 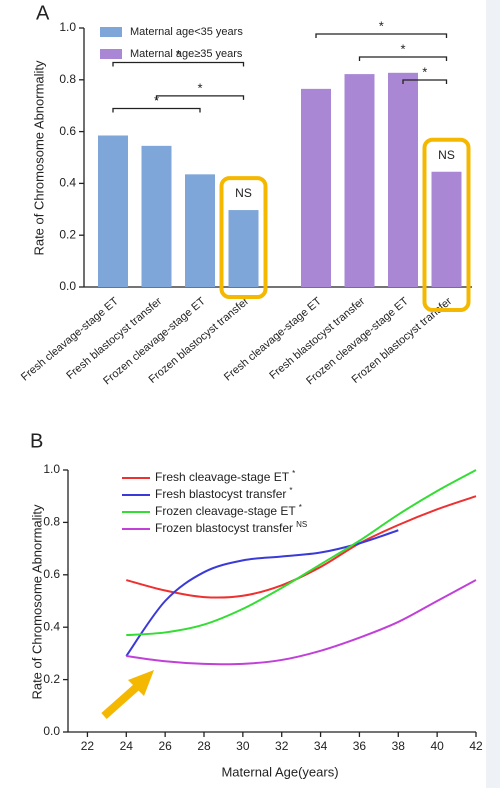 What do you see at coordinates (43, 13) in the screenshot?
I see `panel-label: A` at bounding box center [43, 13].